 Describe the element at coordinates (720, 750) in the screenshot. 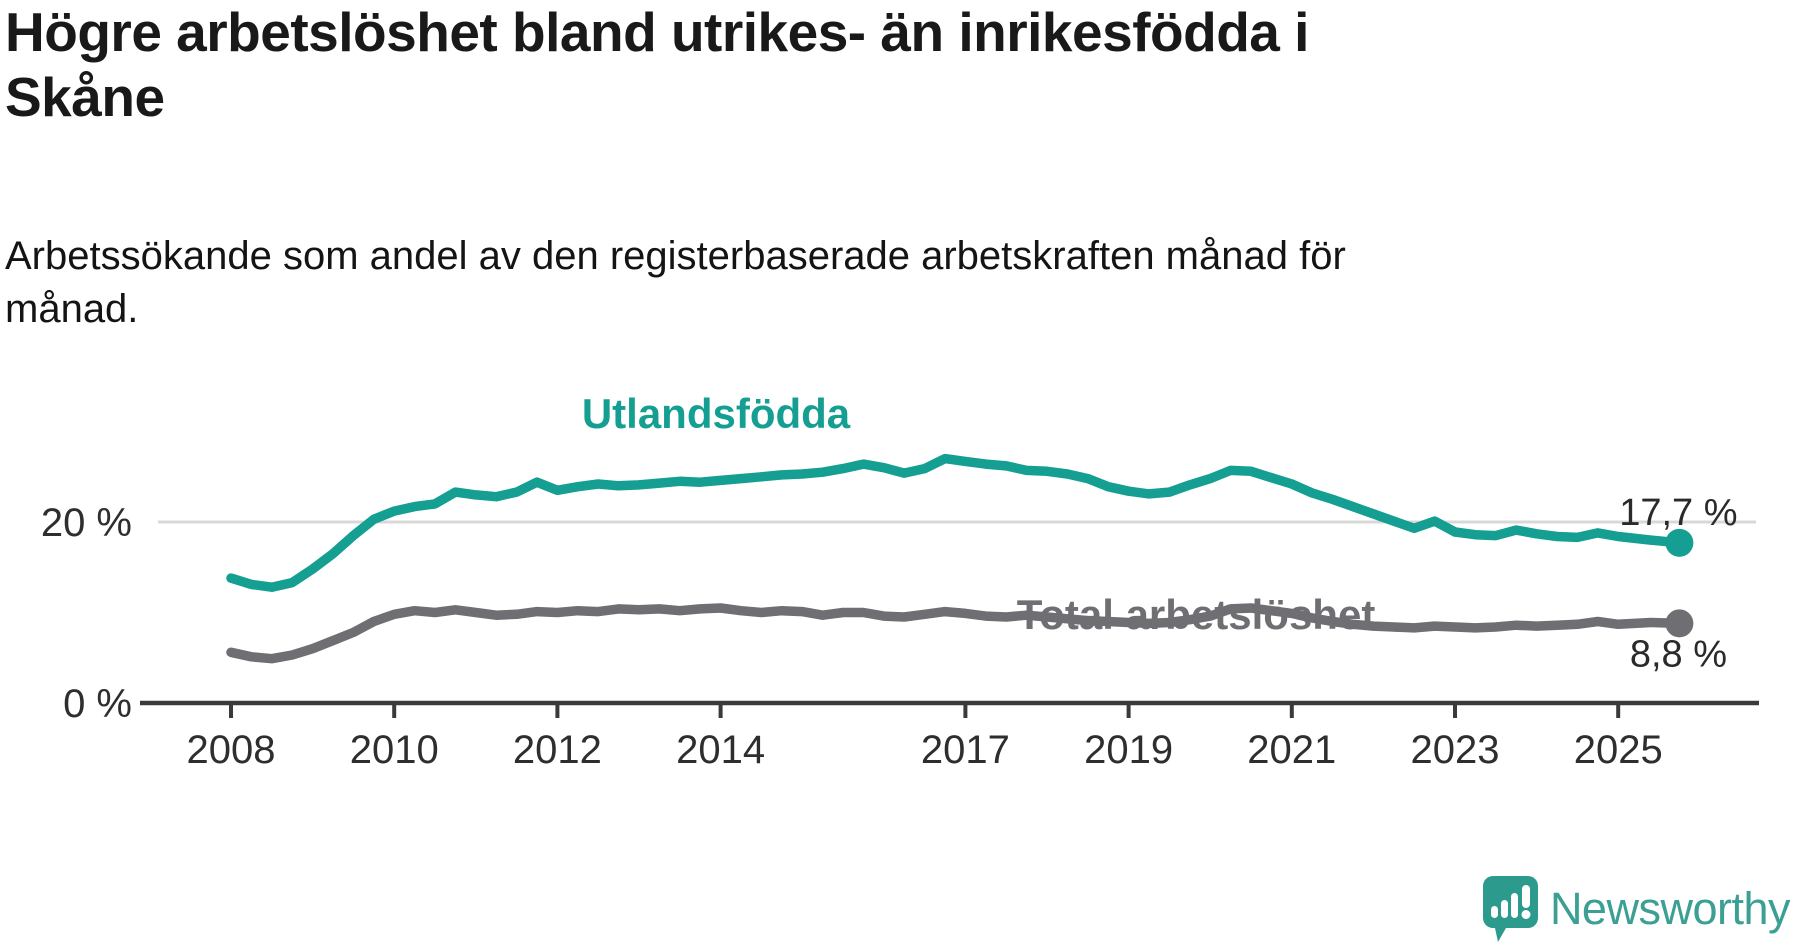

I see `x-tick-label-2014: 2014` at that location.